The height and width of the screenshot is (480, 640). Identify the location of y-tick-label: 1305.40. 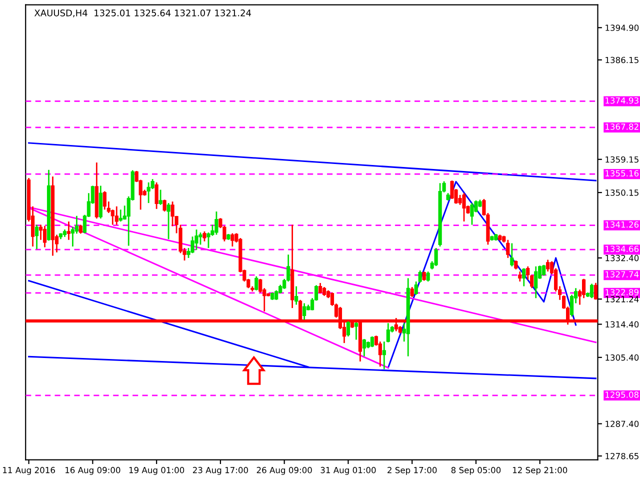
(622, 357).